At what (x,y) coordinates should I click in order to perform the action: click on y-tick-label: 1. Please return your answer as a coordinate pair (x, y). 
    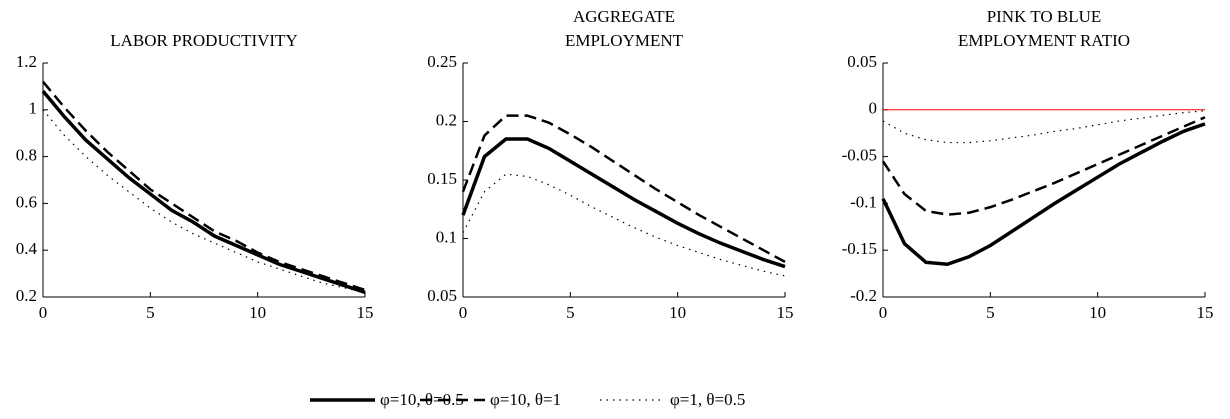
    Looking at the image, I should click on (33, 108).